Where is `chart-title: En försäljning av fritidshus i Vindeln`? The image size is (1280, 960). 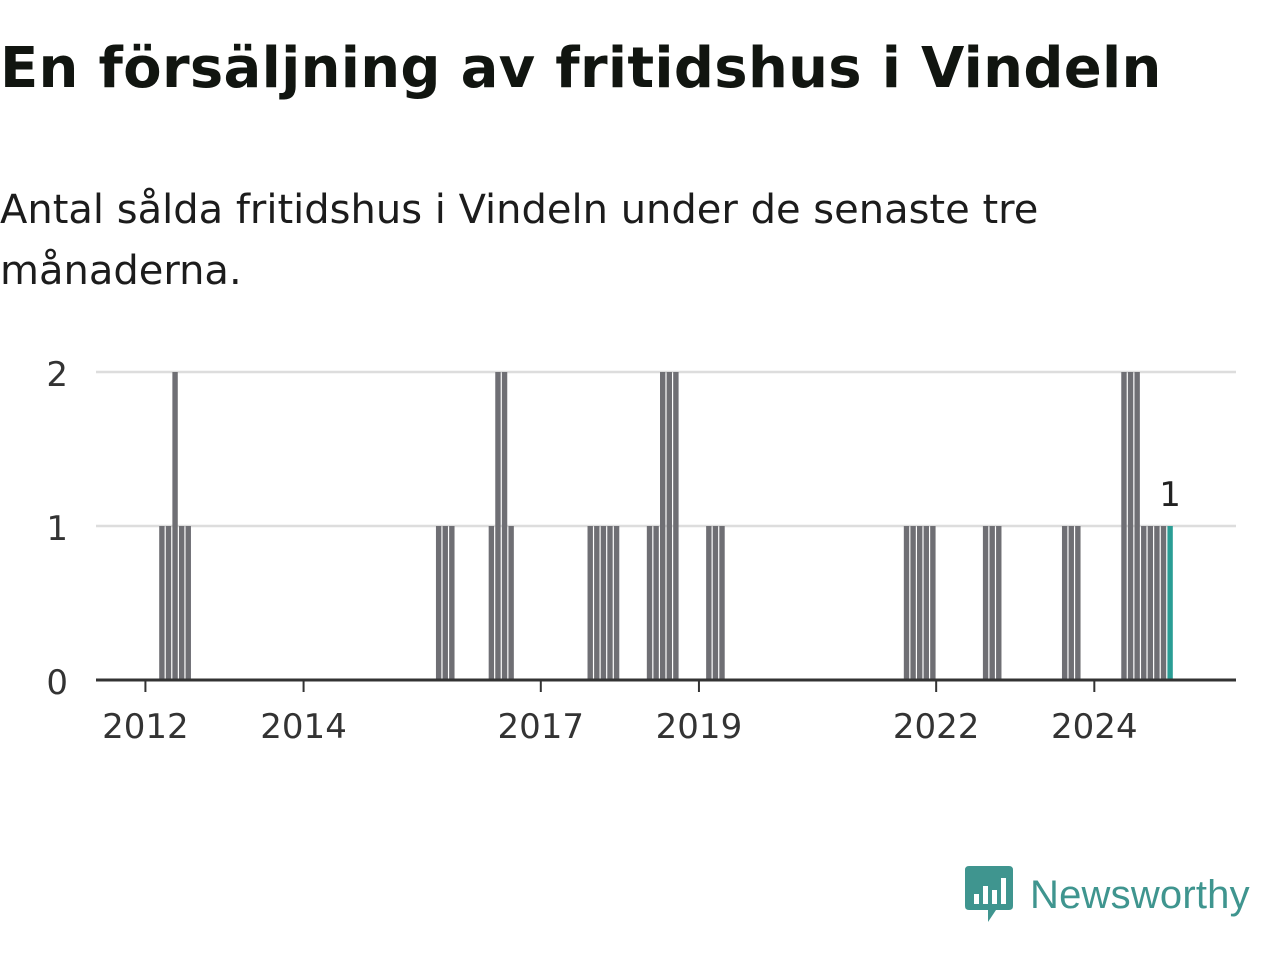 chart-title: En försäljning av fritidshus i Vindeln is located at coordinates (581, 68).